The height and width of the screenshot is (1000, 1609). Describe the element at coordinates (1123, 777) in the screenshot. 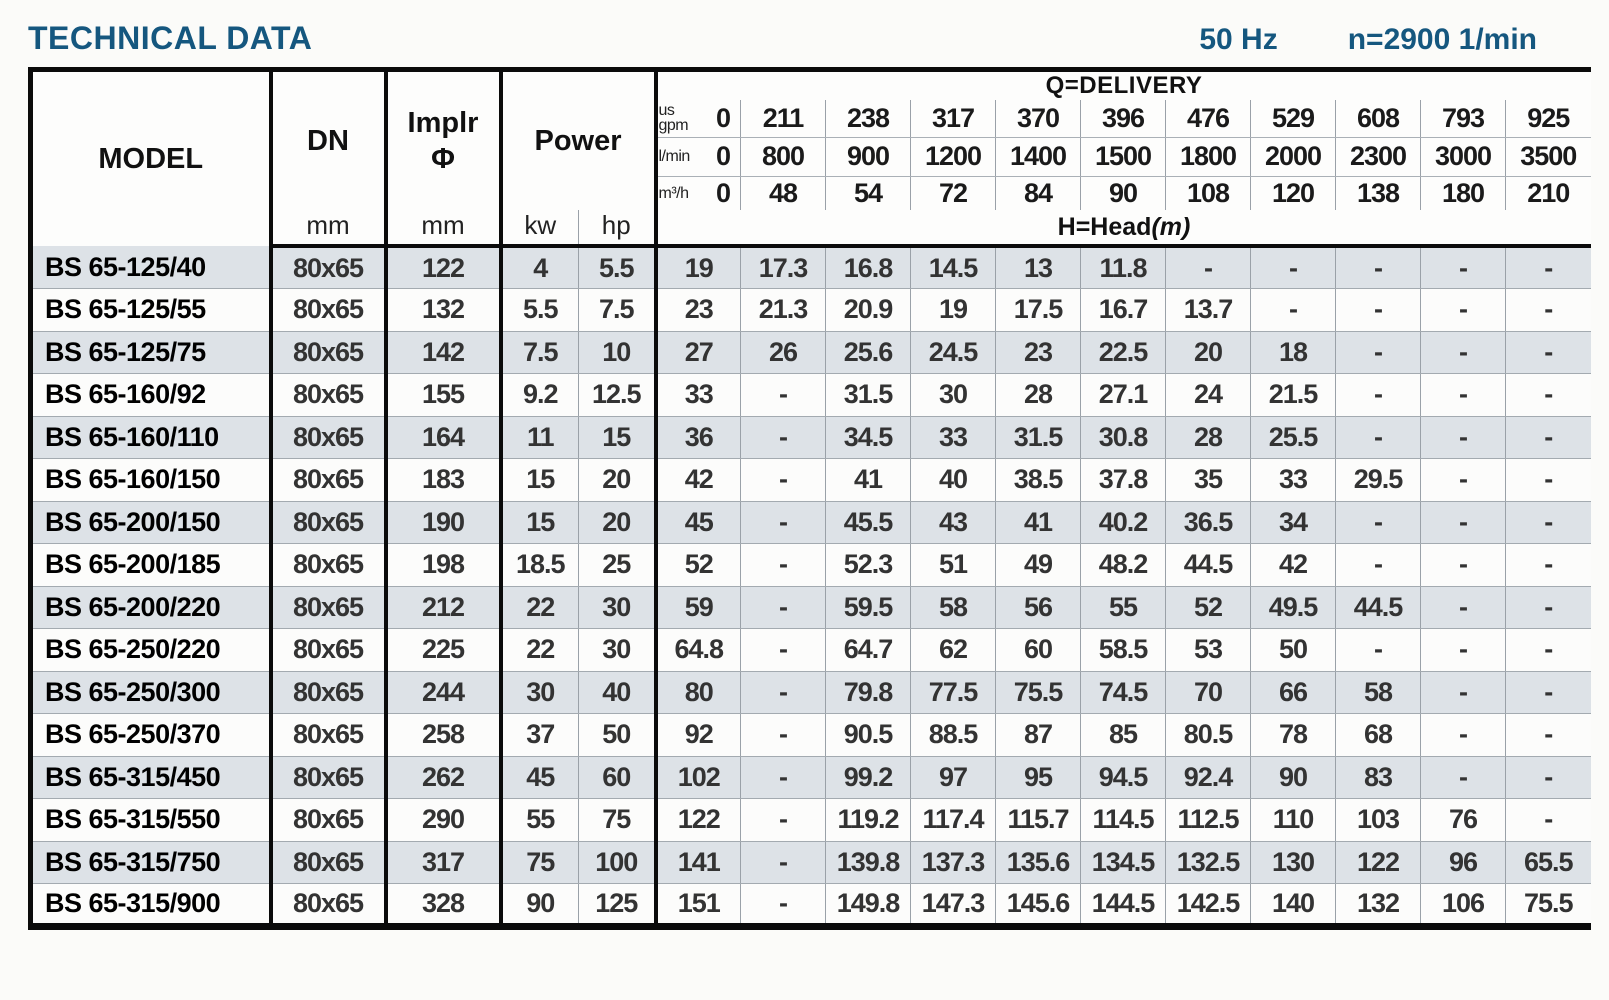

I see `head-cell: 94.5` at that location.